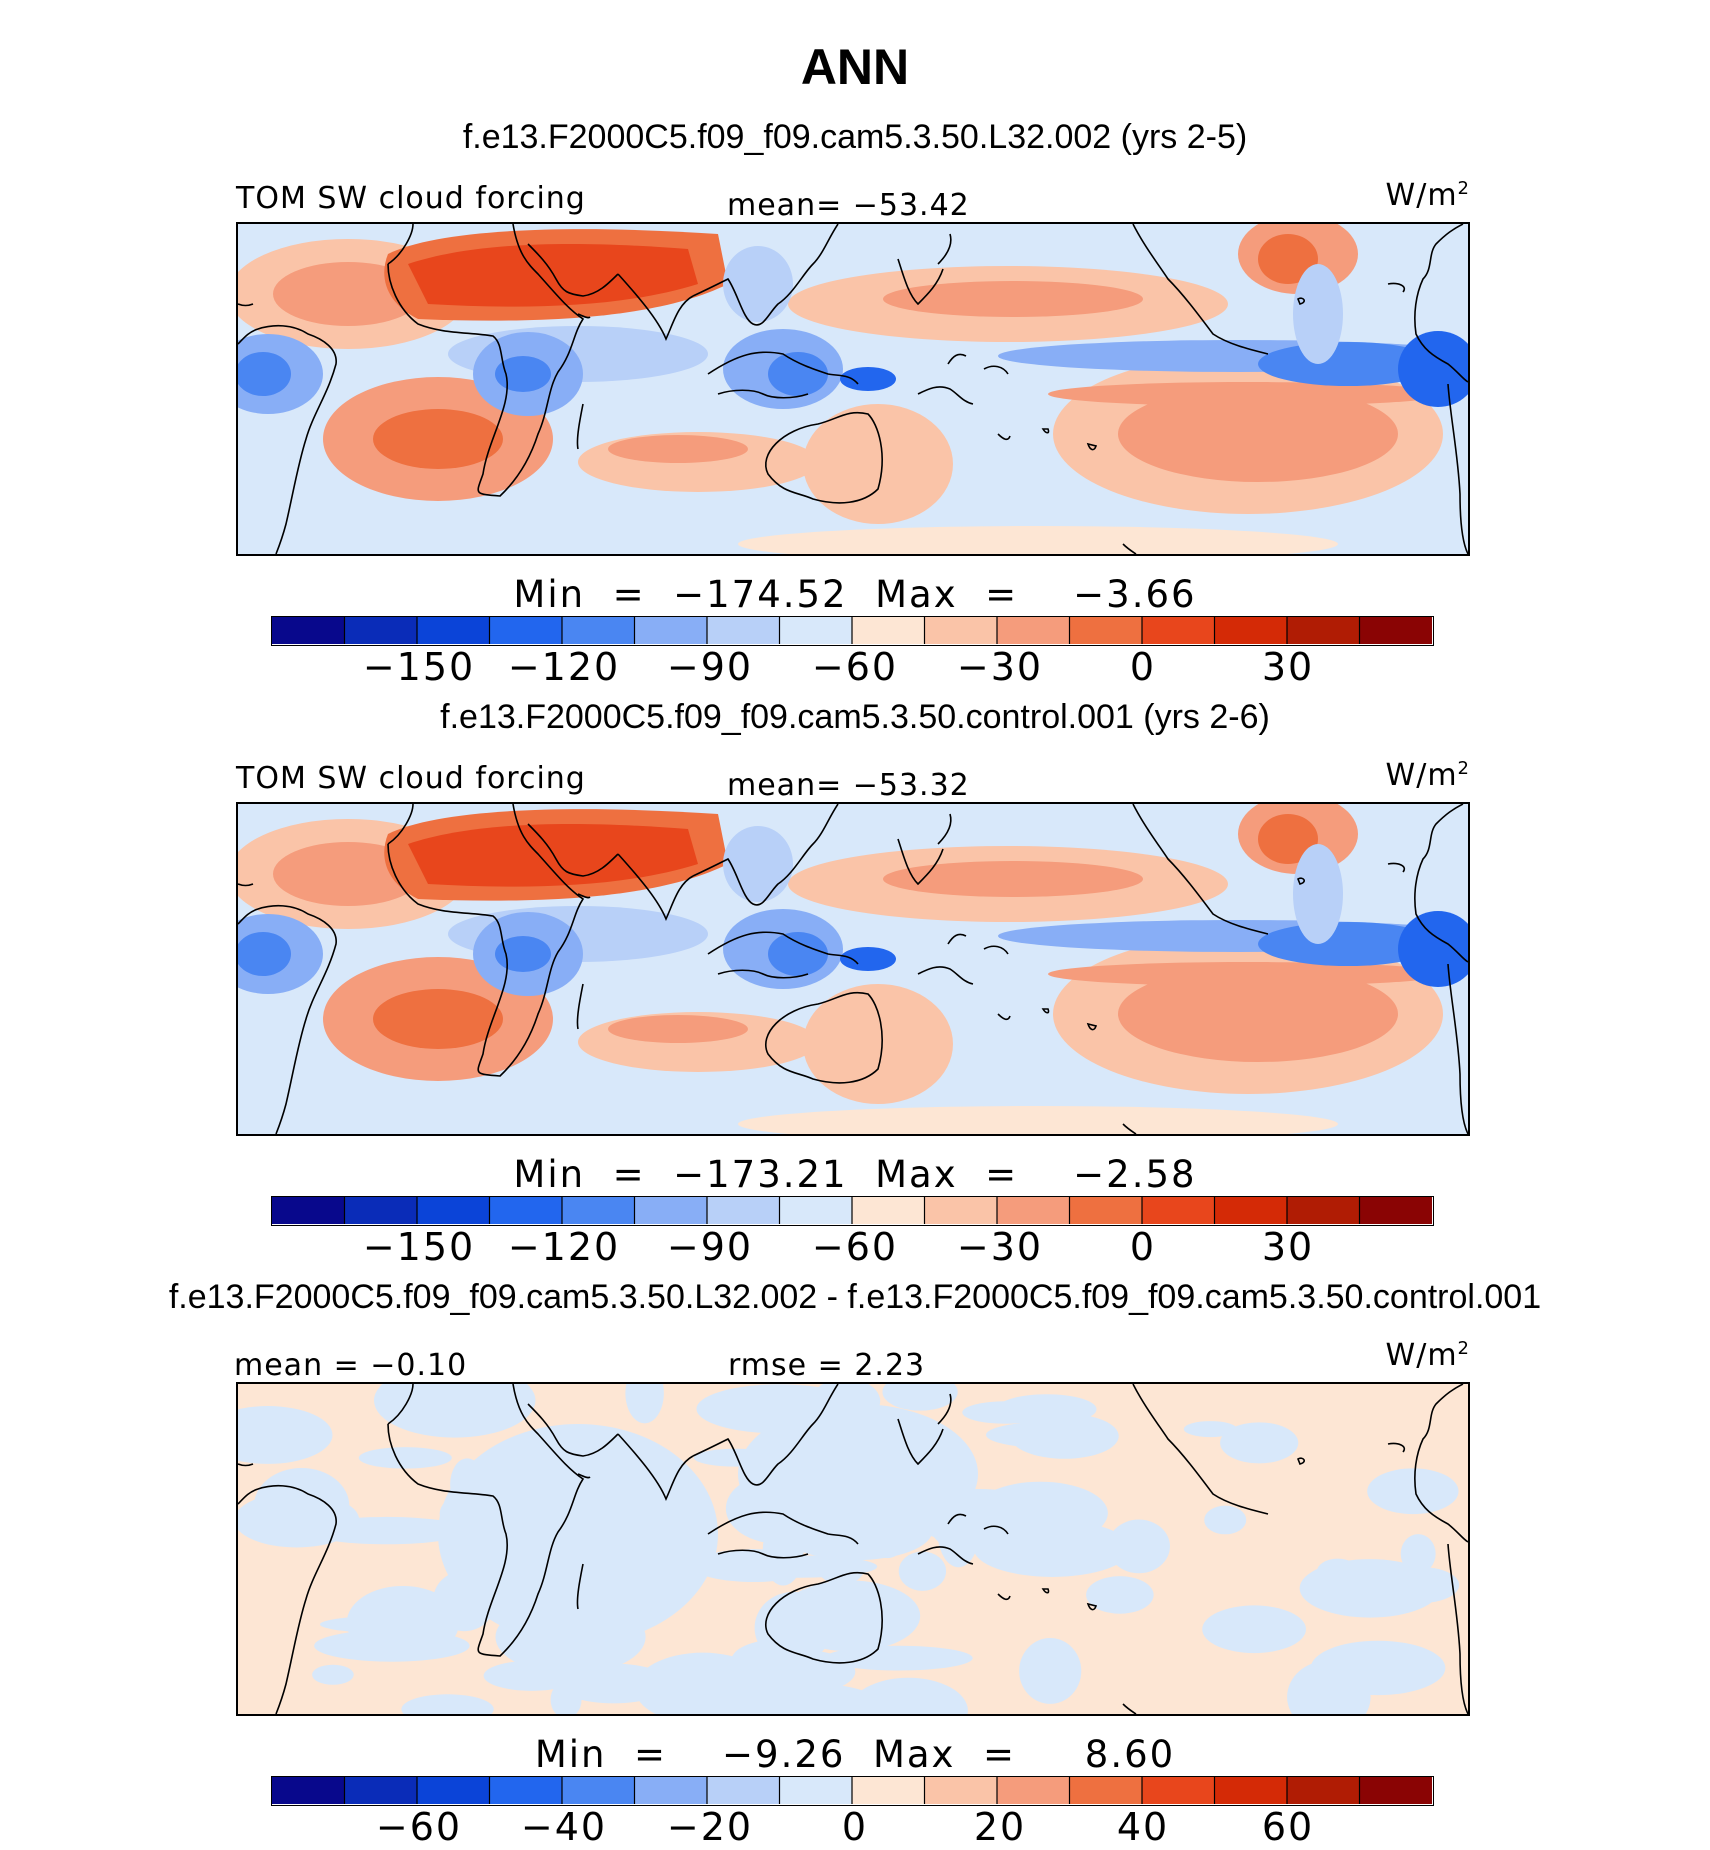 Image resolution: width=1710 pixels, height=1850 pixels. What do you see at coordinates (351, 1365) in the screenshot?
I see `panel-3-mean-label: mean = −0.10` at bounding box center [351, 1365].